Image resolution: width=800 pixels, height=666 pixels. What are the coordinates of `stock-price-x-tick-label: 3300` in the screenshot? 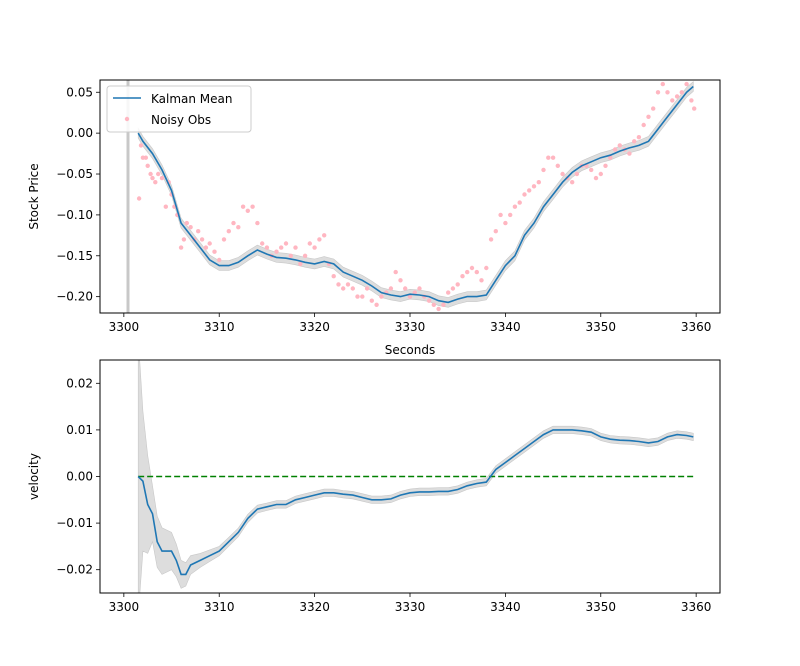 It's located at (124, 327).